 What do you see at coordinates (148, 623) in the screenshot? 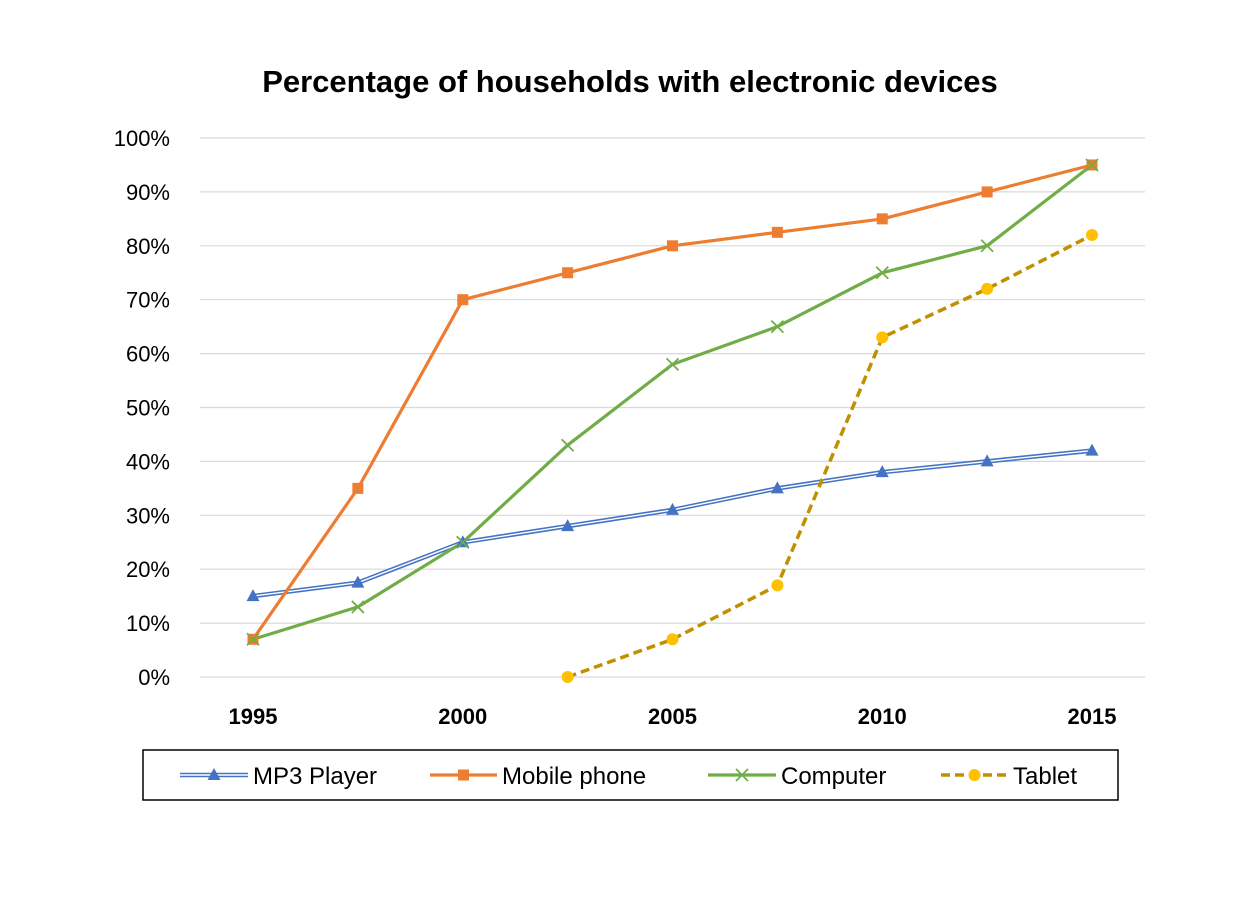
I see `y-tick-label: 10%` at bounding box center [148, 623].